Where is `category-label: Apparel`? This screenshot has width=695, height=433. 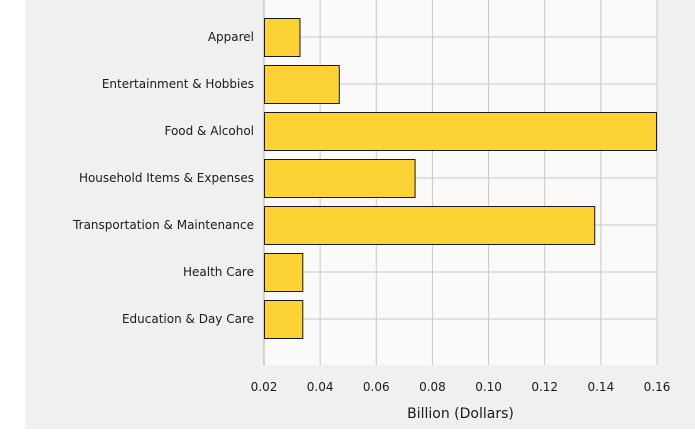 category-label: Apparel is located at coordinates (231, 37).